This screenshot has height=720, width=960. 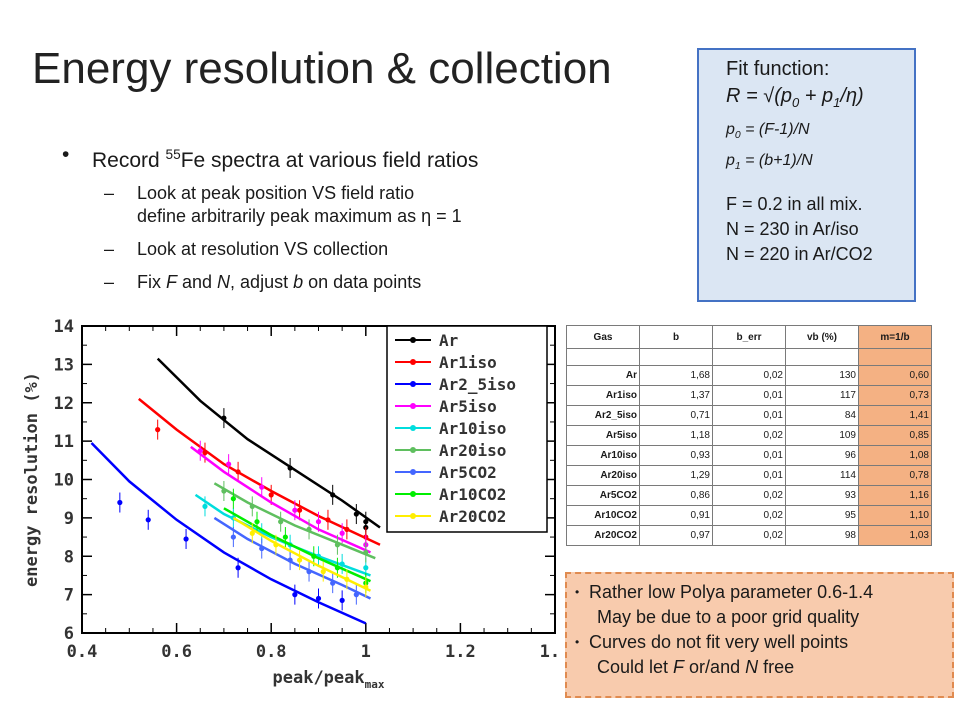 I want to click on table-row: Ar20CO2 0,97 0,02 98 1,03, so click(x=749, y=535).